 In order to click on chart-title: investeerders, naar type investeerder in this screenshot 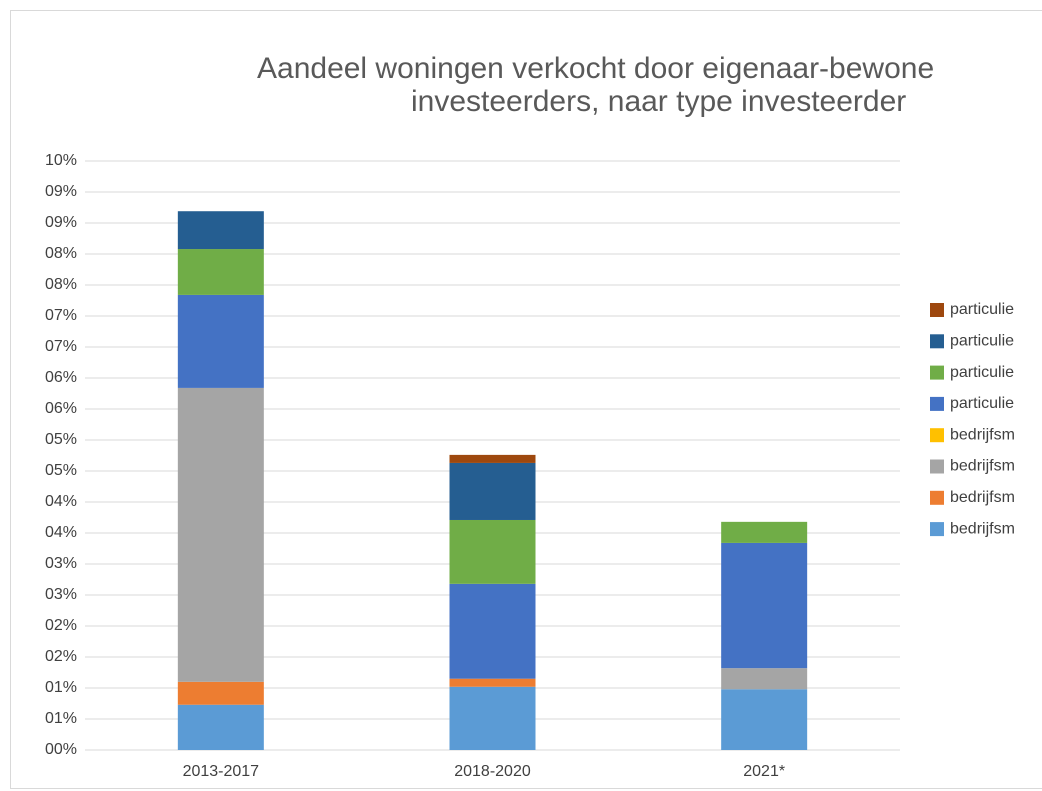, I will do `click(658, 101)`.